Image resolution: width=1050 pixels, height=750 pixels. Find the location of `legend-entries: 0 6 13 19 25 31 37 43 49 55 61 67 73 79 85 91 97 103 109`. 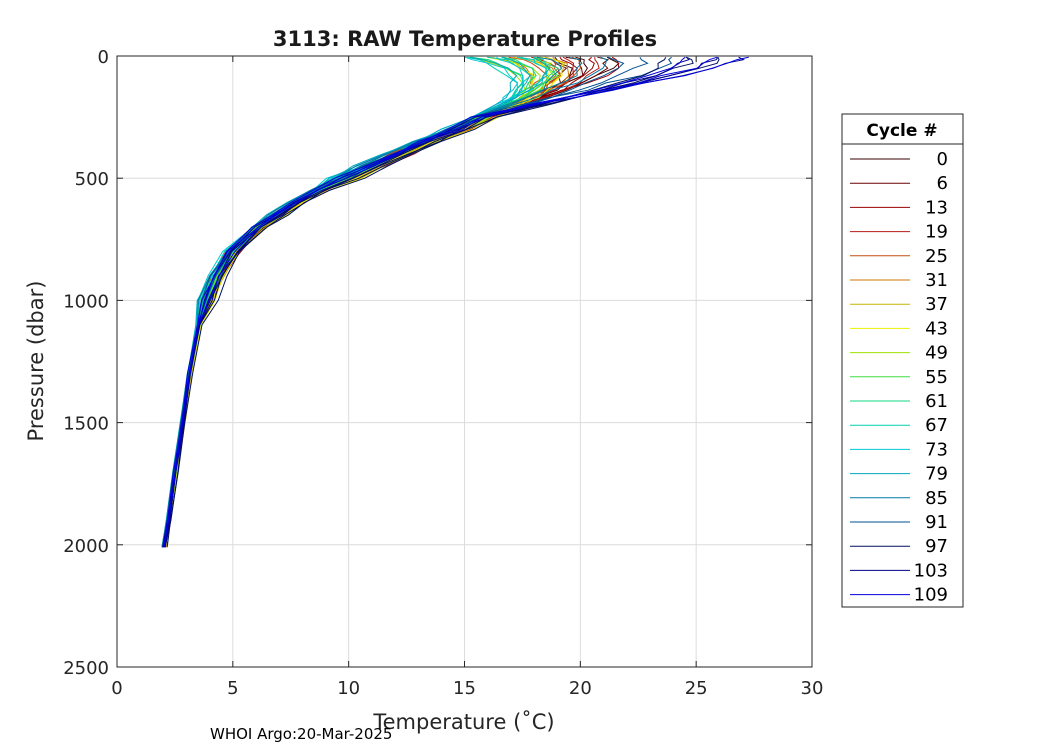

legend-entries: 0 6 13 19 25 31 37 43 49 55 61 67 73 79 85 91 97 103 109 is located at coordinates (899, 377).